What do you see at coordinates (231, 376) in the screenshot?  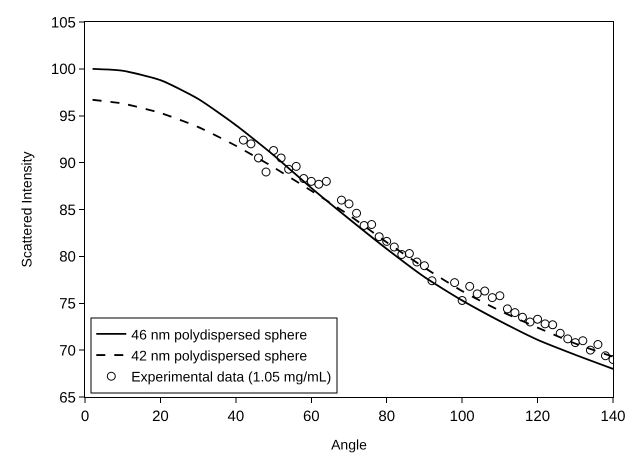 I see `legend-label: Experimental data (1.05 mg/mL)` at bounding box center [231, 376].